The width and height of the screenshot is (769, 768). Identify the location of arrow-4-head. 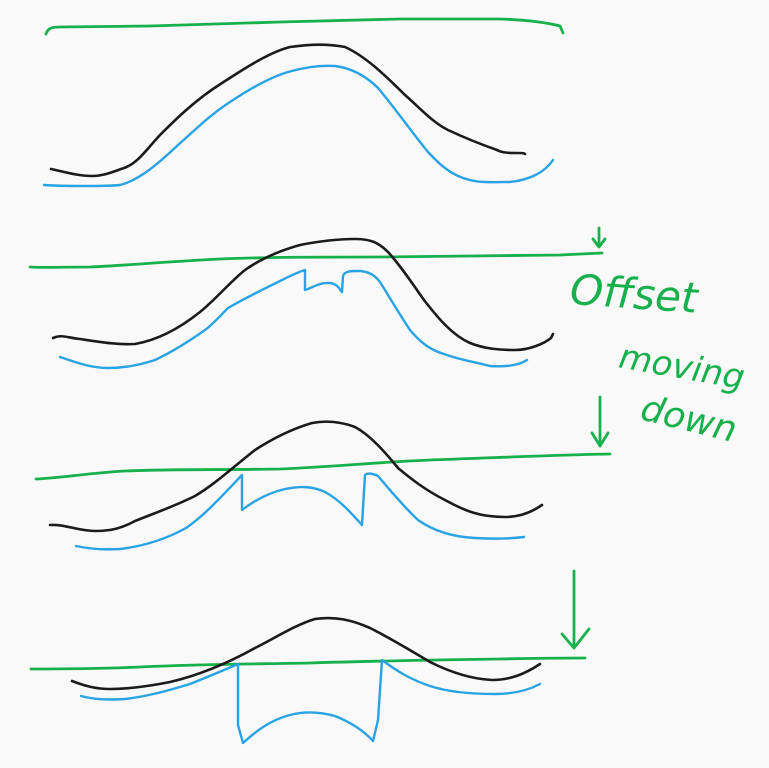
(575, 638).